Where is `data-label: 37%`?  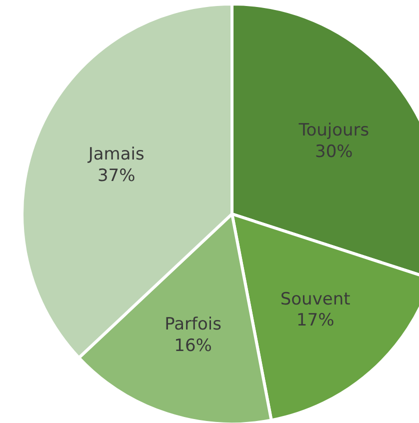 data-label: 37% is located at coordinates (116, 176).